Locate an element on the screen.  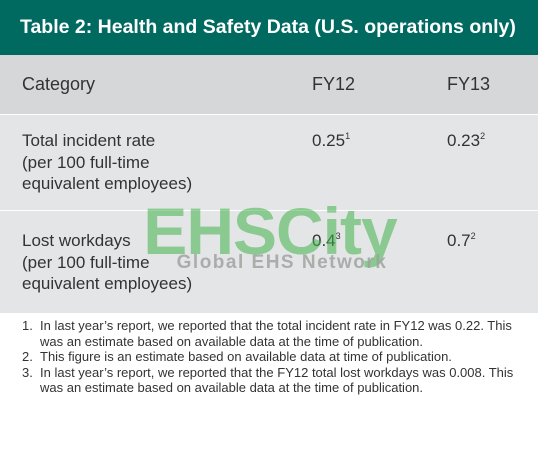
header-fy13: FY13 is located at coordinates (469, 84).